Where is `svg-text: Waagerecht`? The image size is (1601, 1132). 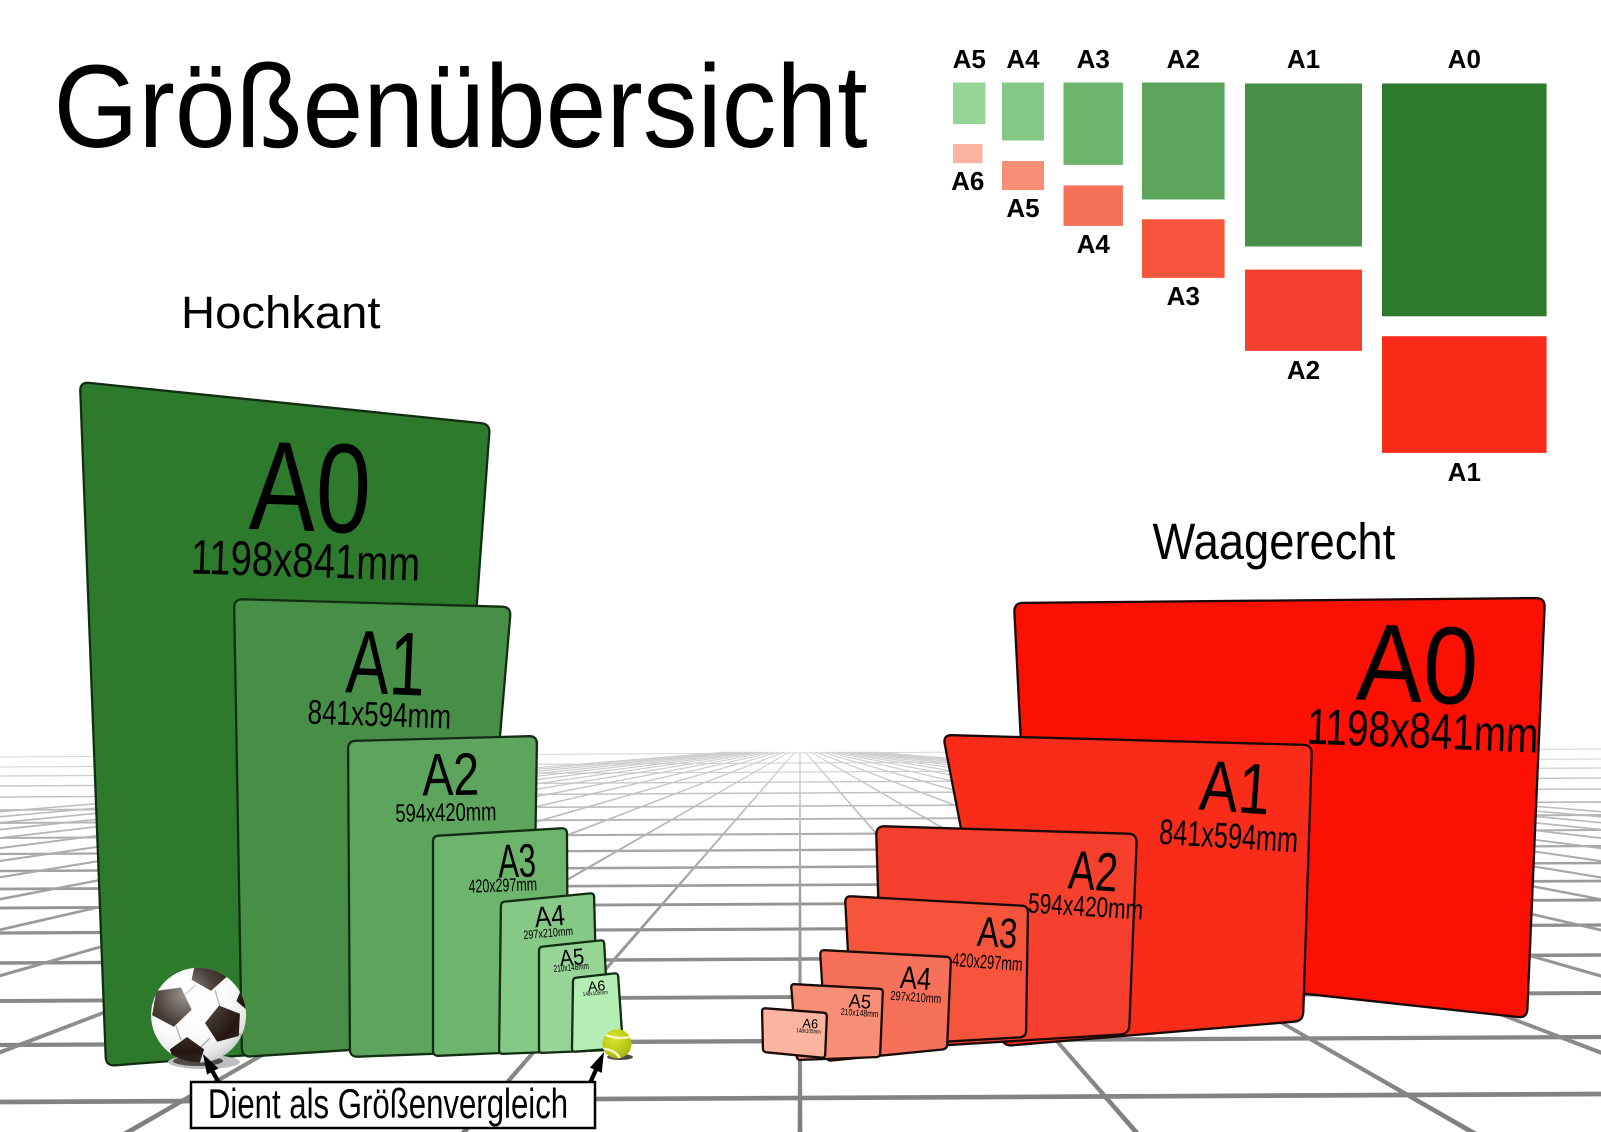
svg-text: Waagerecht is located at coordinates (1274, 543).